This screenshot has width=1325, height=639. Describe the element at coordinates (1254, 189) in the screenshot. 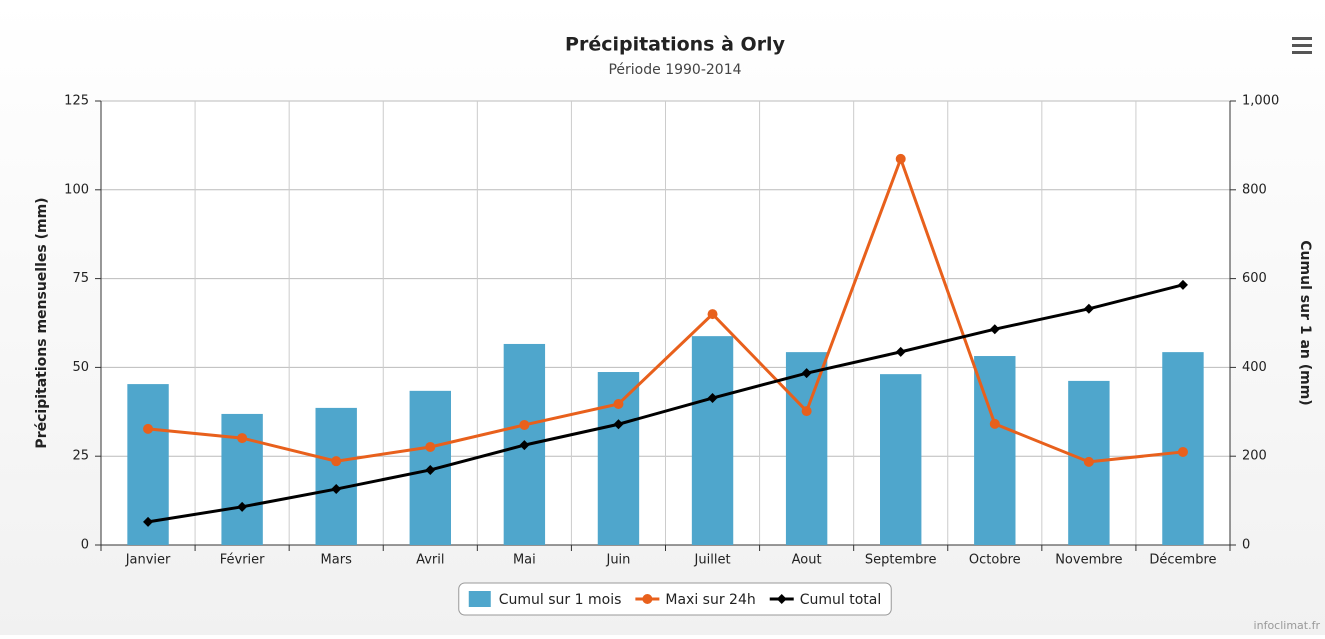

I see `y2-tick-label: 800` at that location.